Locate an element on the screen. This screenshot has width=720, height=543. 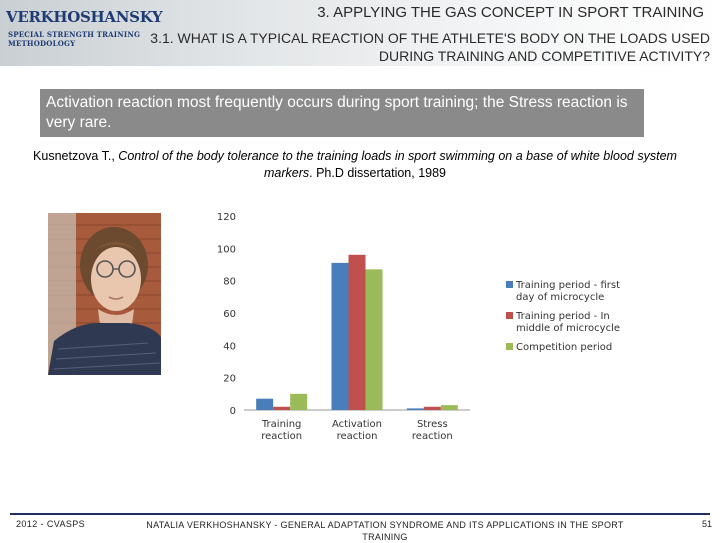
logo-line-2: SPECIAL STRENGTH TRAINING is located at coordinates (74, 34).